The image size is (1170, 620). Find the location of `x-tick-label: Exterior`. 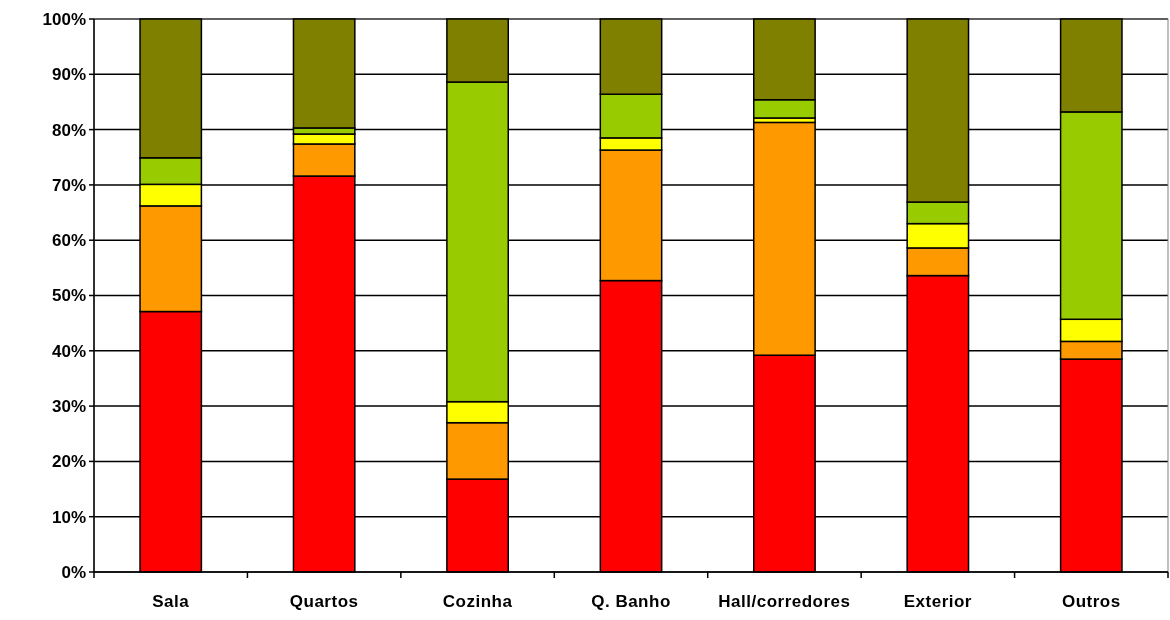

x-tick-label: Exterior is located at coordinates (937, 601).